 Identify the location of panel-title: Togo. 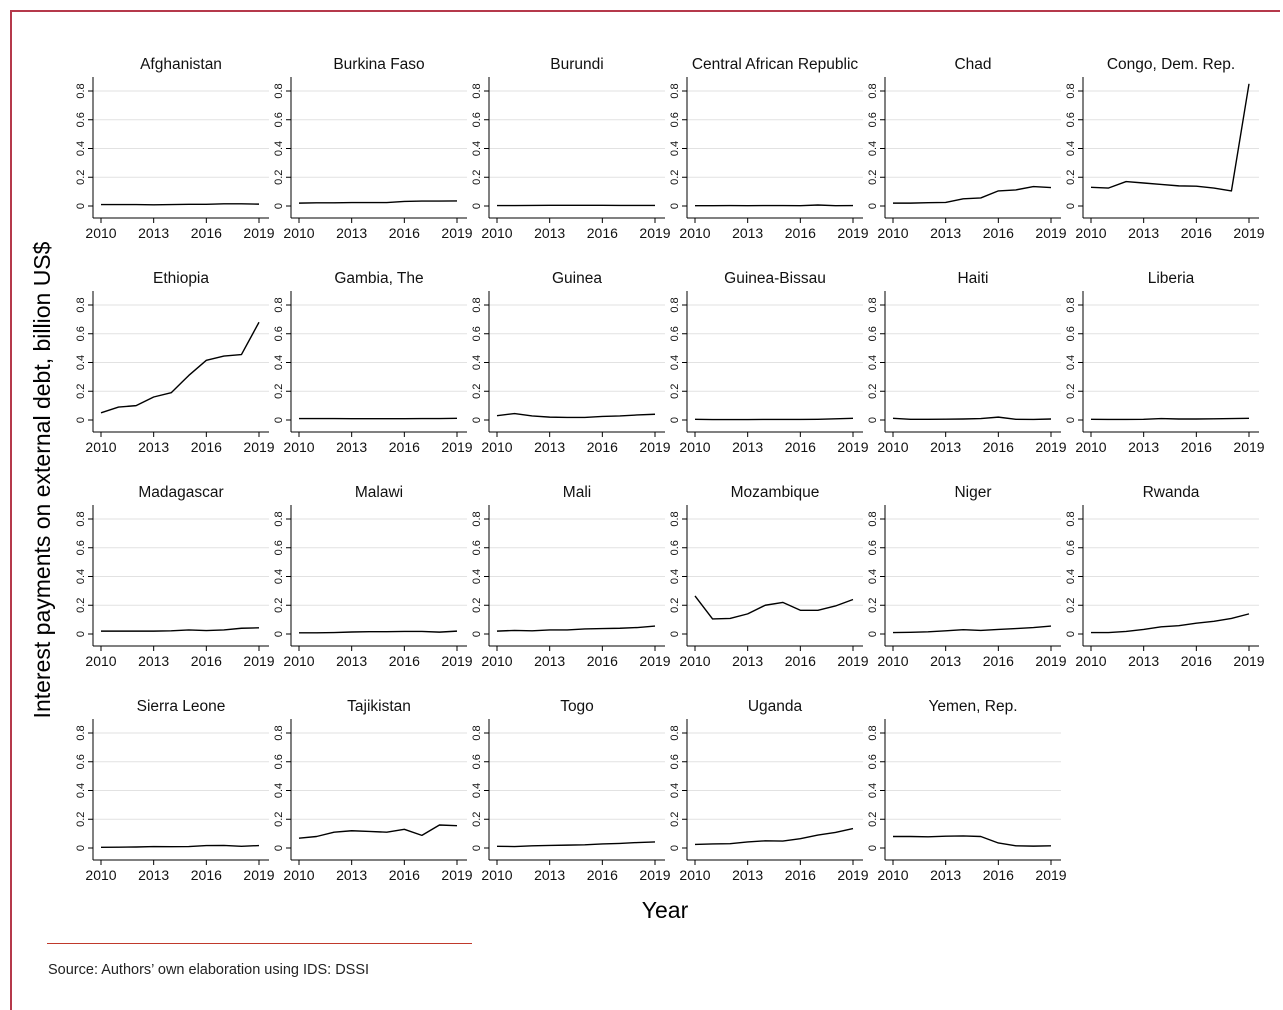
(577, 706).